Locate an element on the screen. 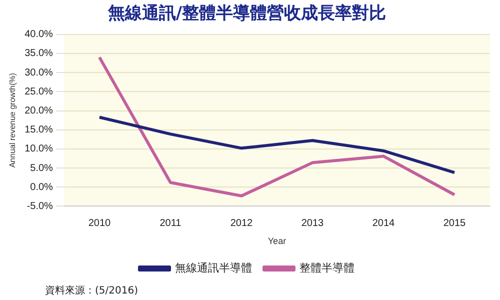  y-tick-label: 10.0% is located at coordinates (39, 149).